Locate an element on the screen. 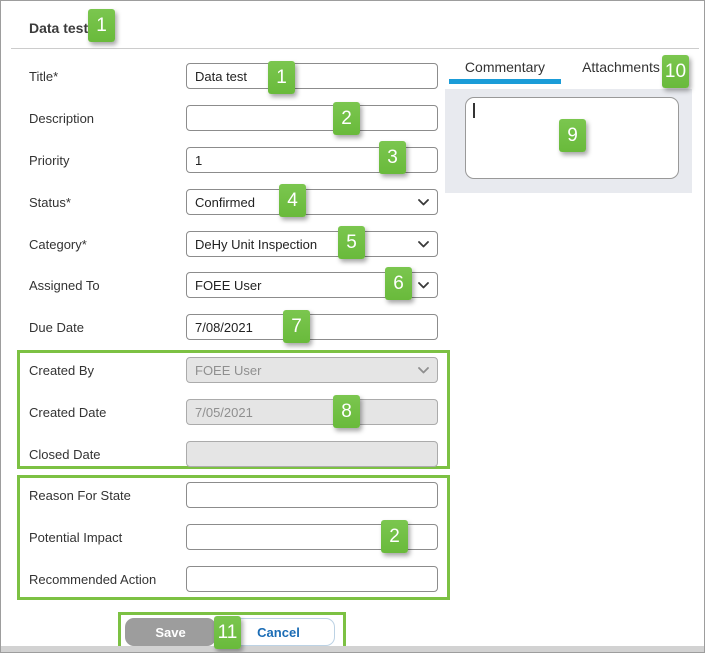 Image resolution: width=705 pixels, height=653 pixels. page-title: Data test is located at coordinates (59, 28).